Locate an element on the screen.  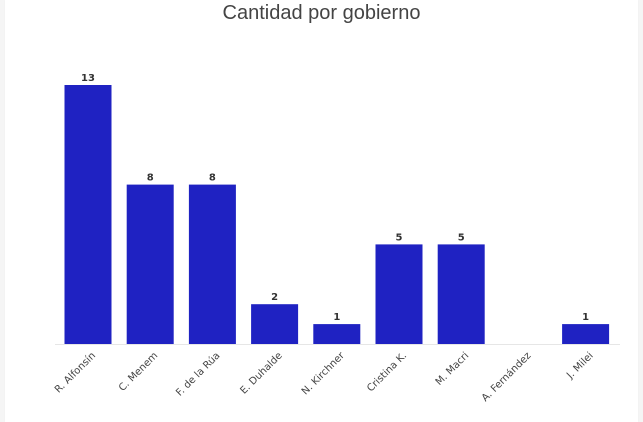
chart-title: Cantidad por gobierno is located at coordinates (321, 13).